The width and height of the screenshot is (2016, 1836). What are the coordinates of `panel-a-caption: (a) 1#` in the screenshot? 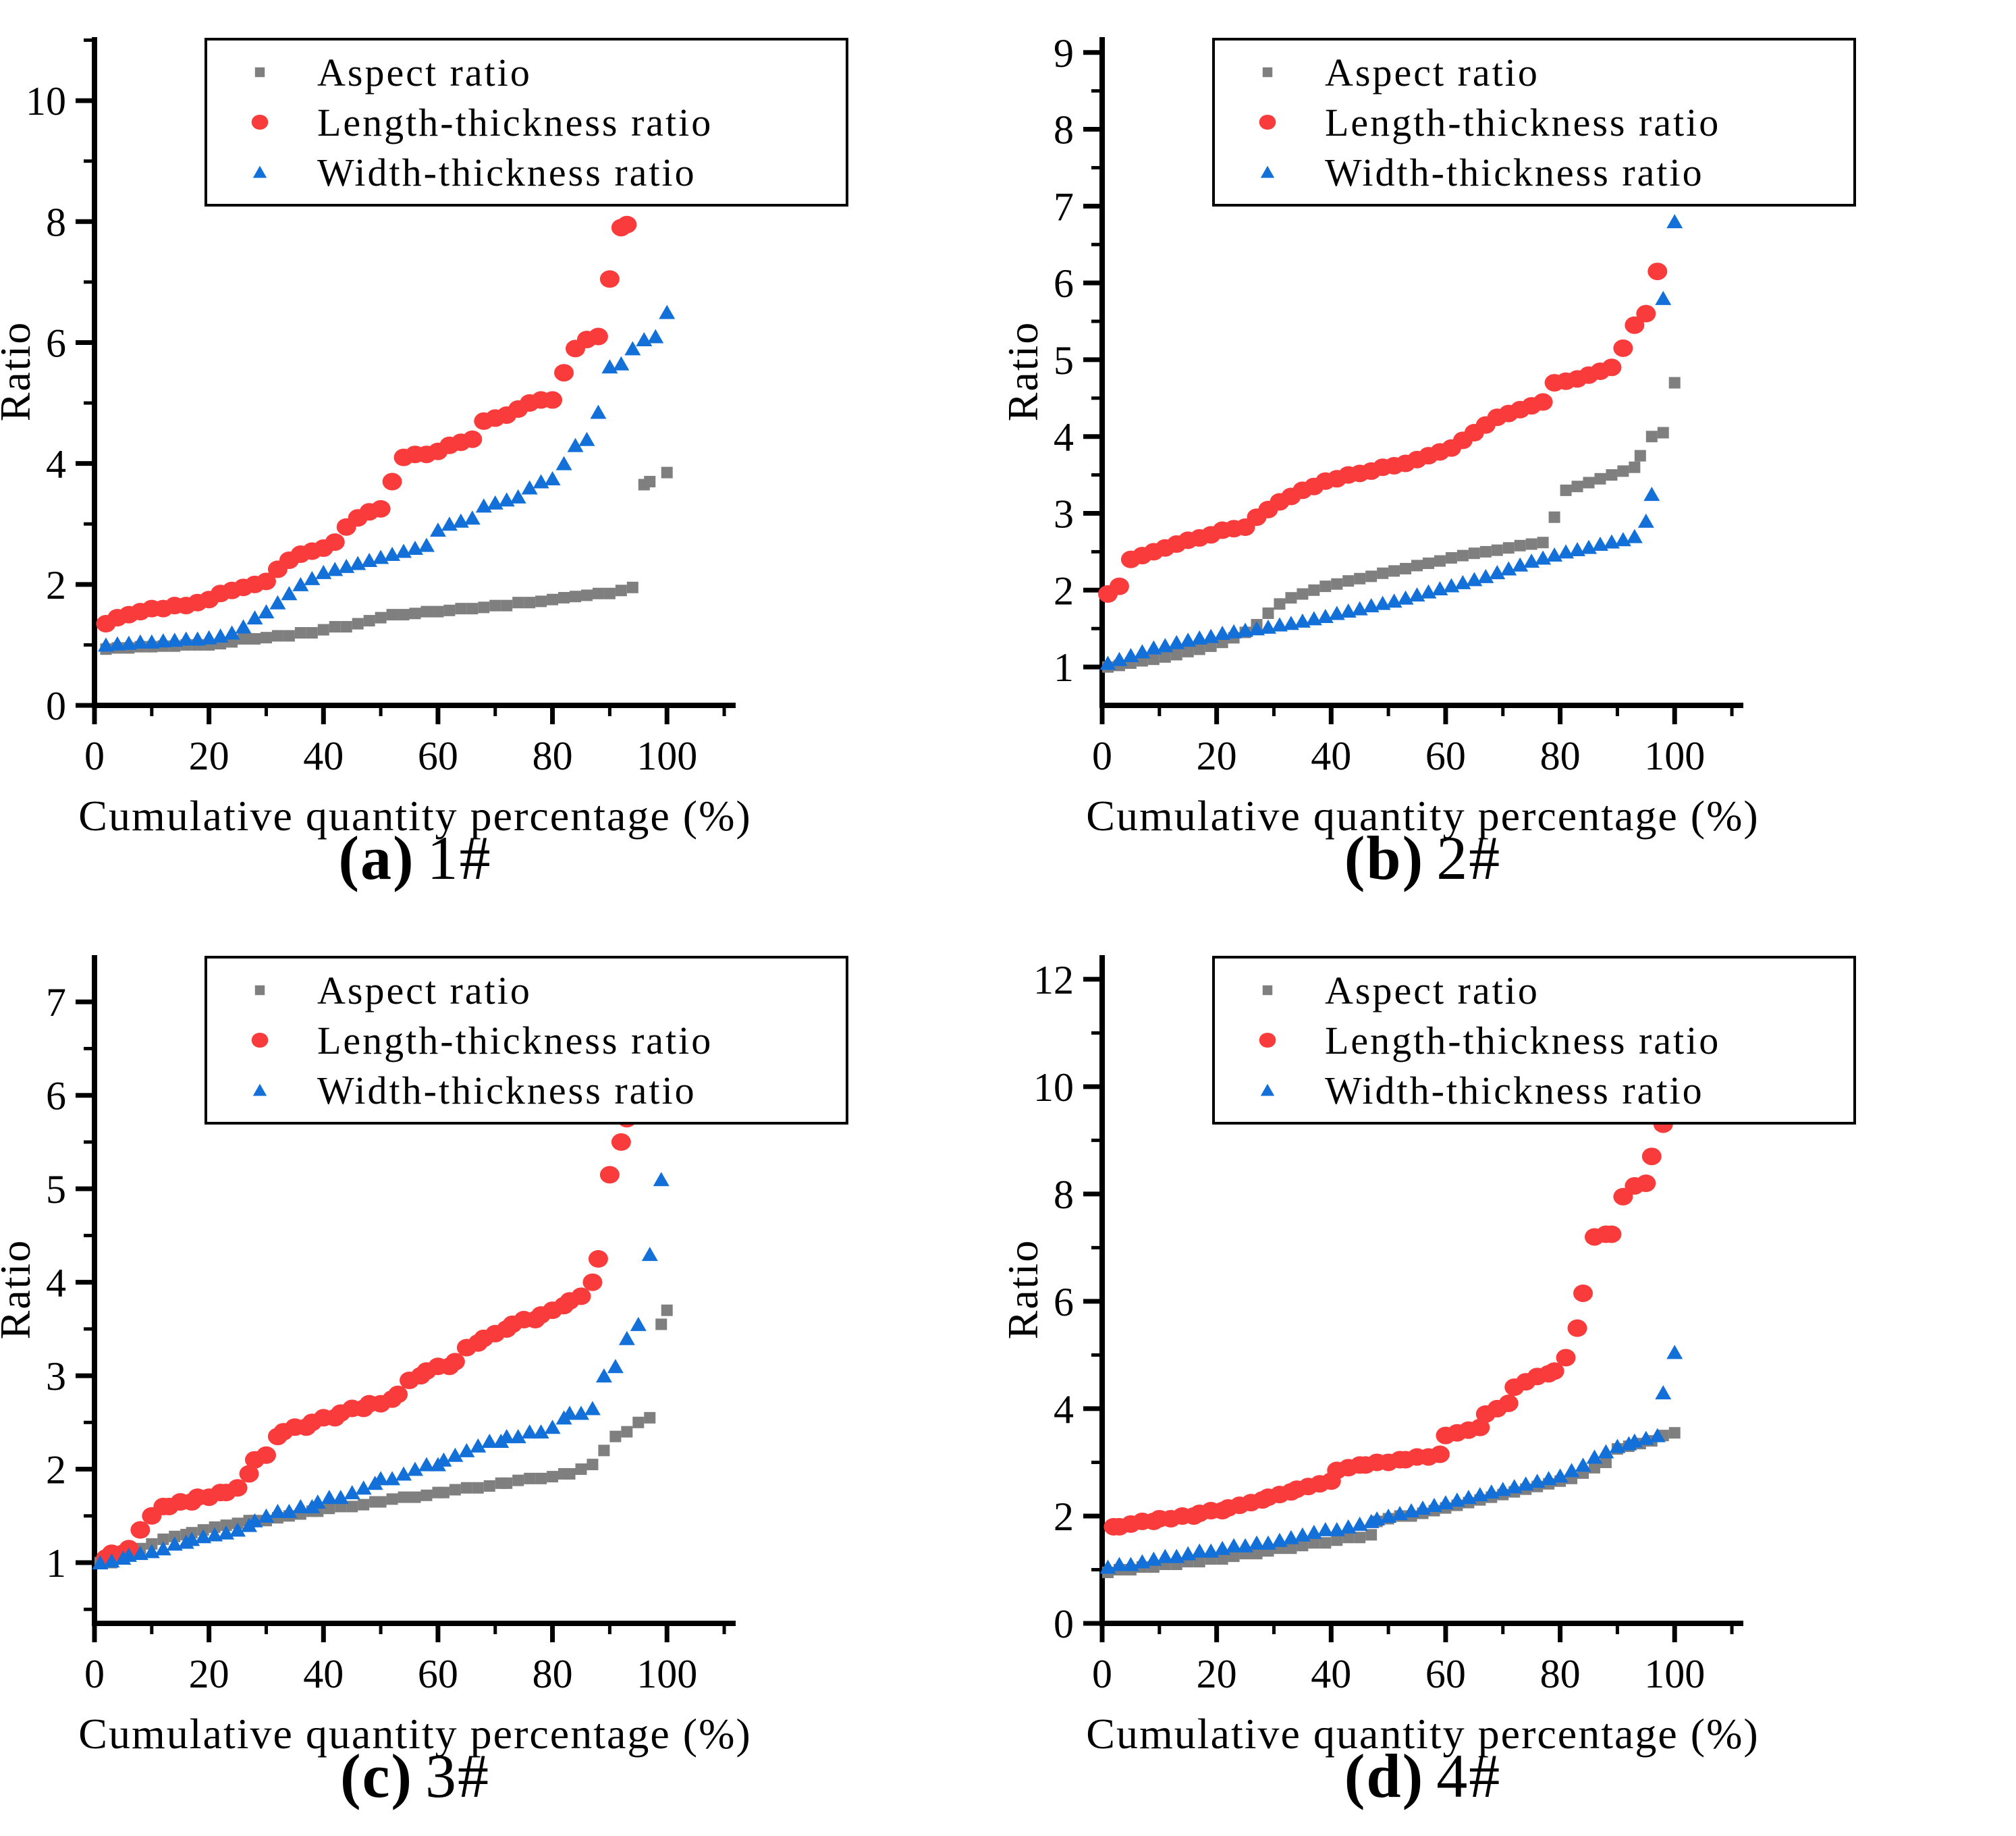 It's located at (415, 858).